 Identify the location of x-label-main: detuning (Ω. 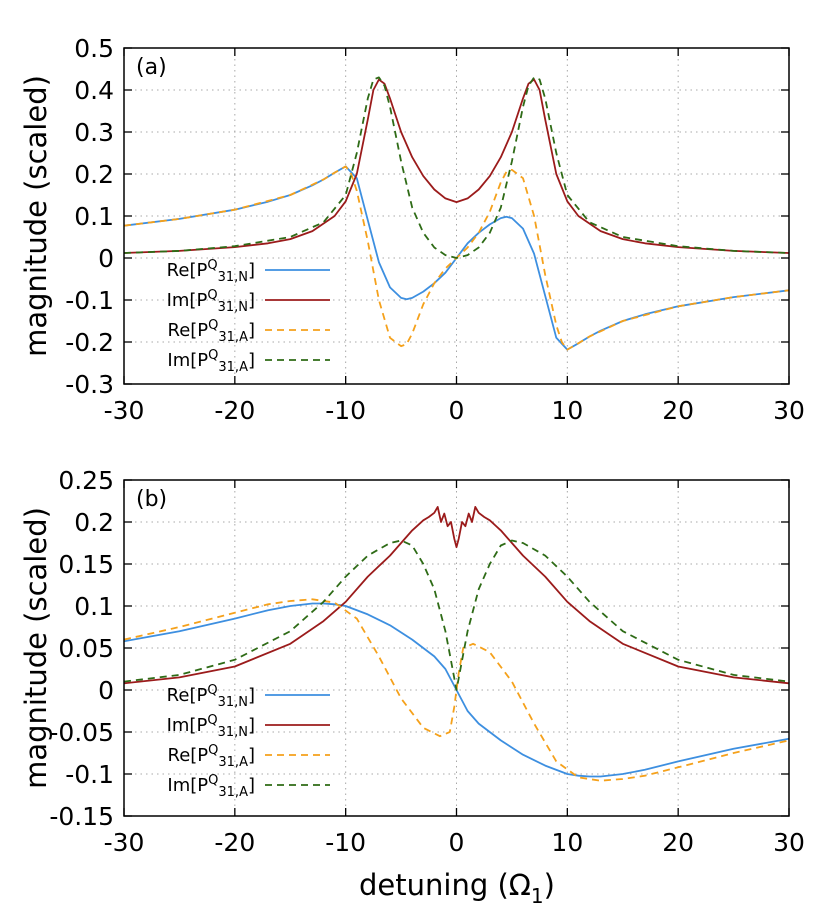
(445, 885).